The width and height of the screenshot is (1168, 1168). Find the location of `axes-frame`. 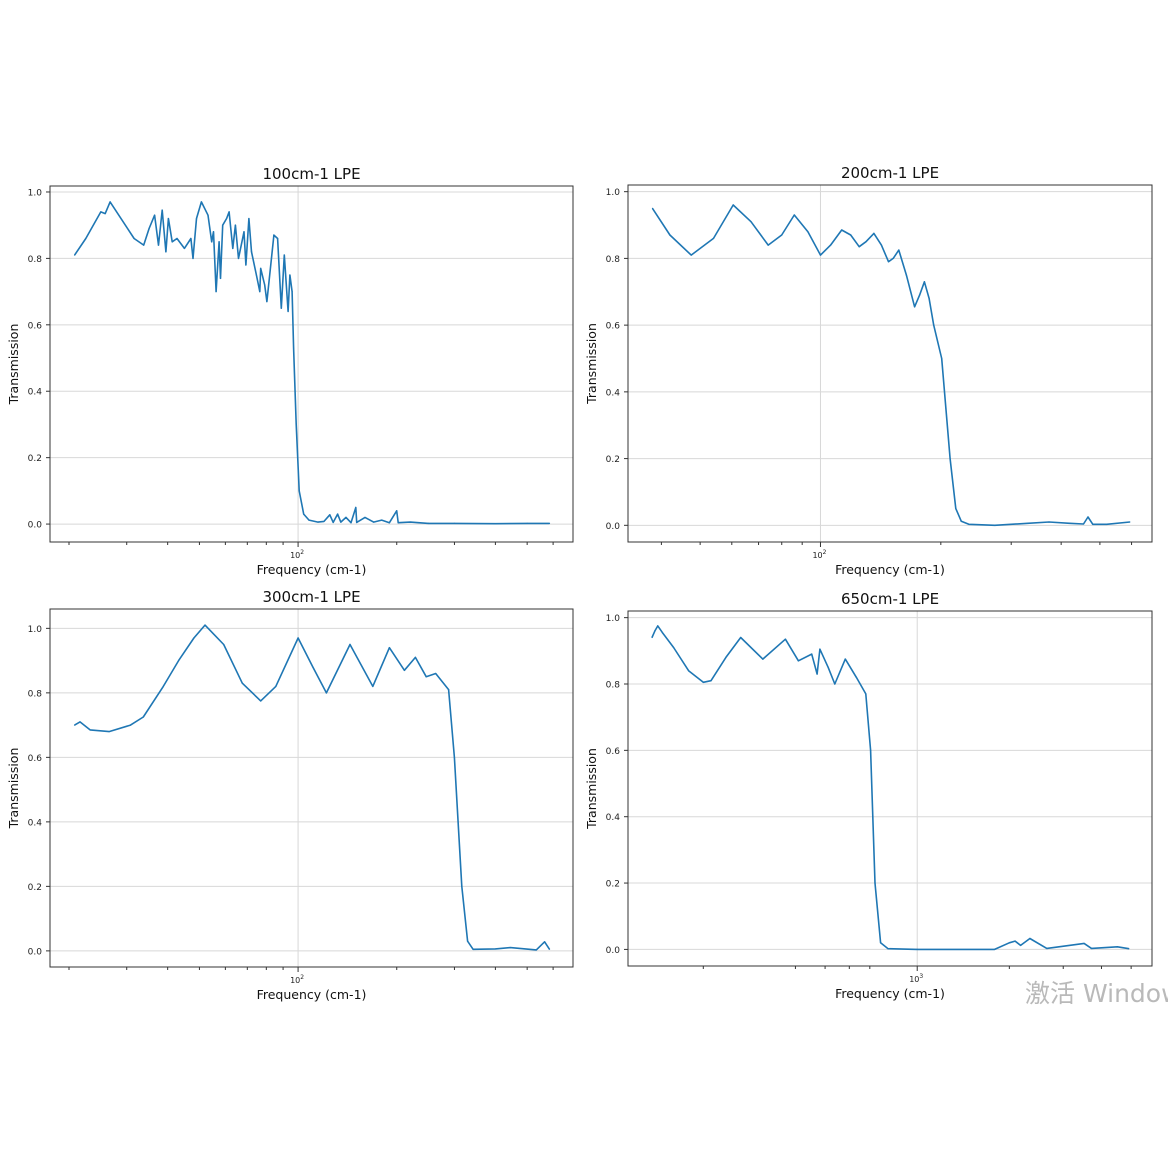

axes-frame is located at coordinates (890, 363).